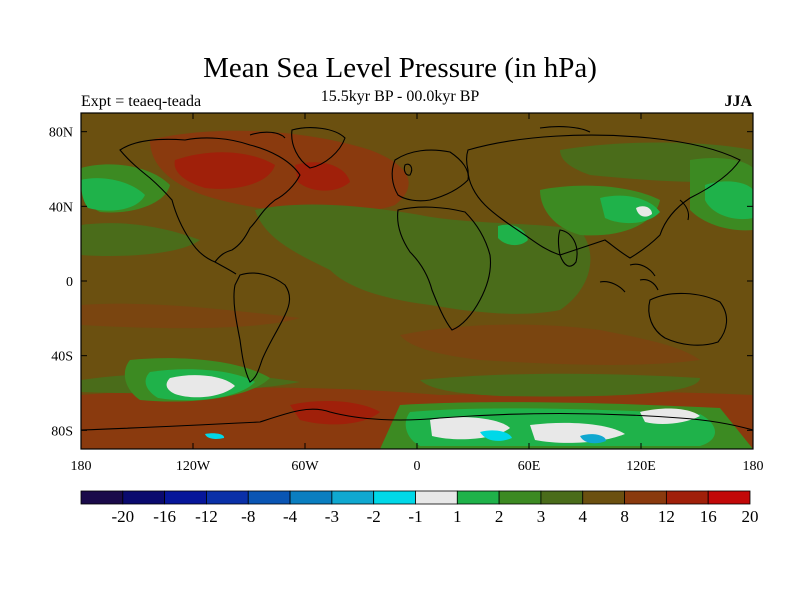 The height and width of the screenshot is (600, 800). What do you see at coordinates (305, 466) in the screenshot?
I see `lon-tick-label: 60W` at bounding box center [305, 466].